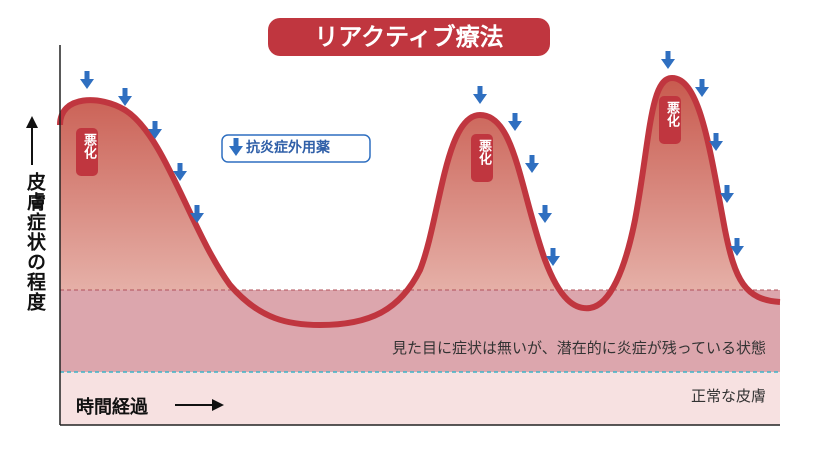 The width and height of the screenshot is (816, 466). What do you see at coordinates (218, 405) in the screenshot?
I see `x-arrow-head` at bounding box center [218, 405].